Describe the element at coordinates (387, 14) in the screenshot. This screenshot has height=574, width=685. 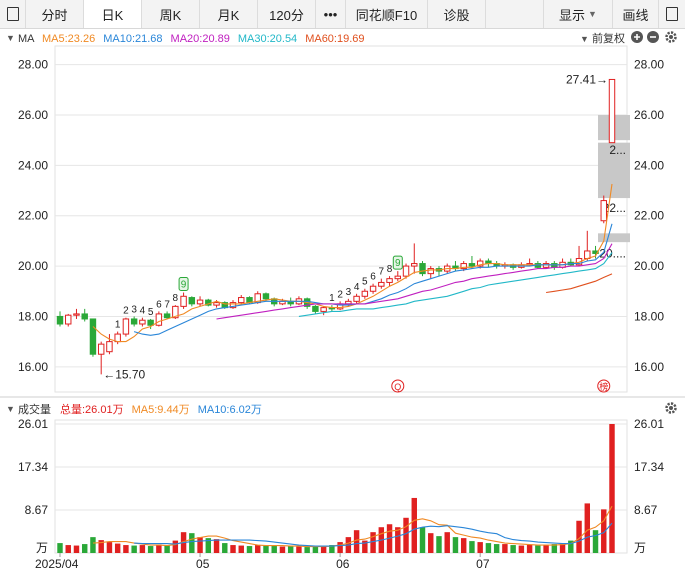
I see `tab-f10: 同花顺F10` at that location.